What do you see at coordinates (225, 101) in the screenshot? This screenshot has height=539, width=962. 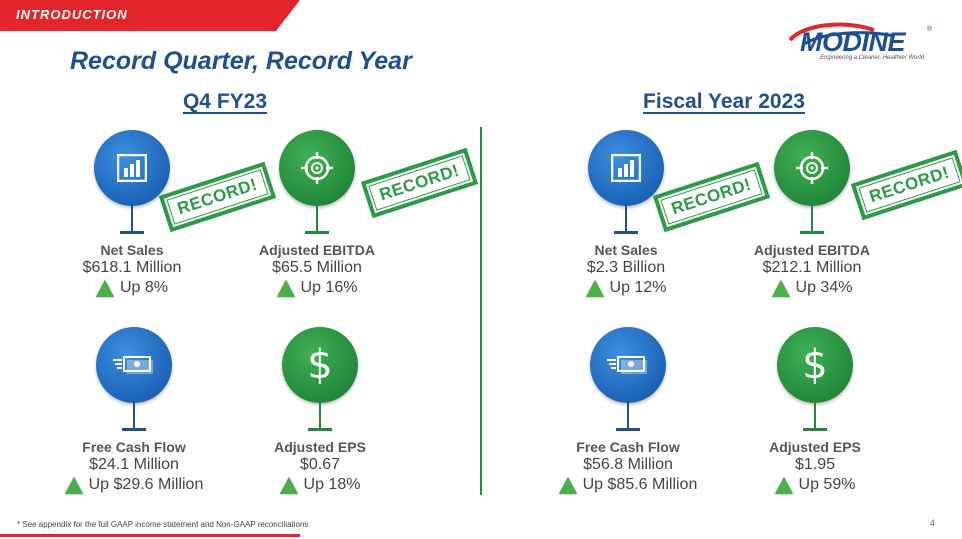 I see `section-title-q4: Q4 FY23` at bounding box center [225, 101].